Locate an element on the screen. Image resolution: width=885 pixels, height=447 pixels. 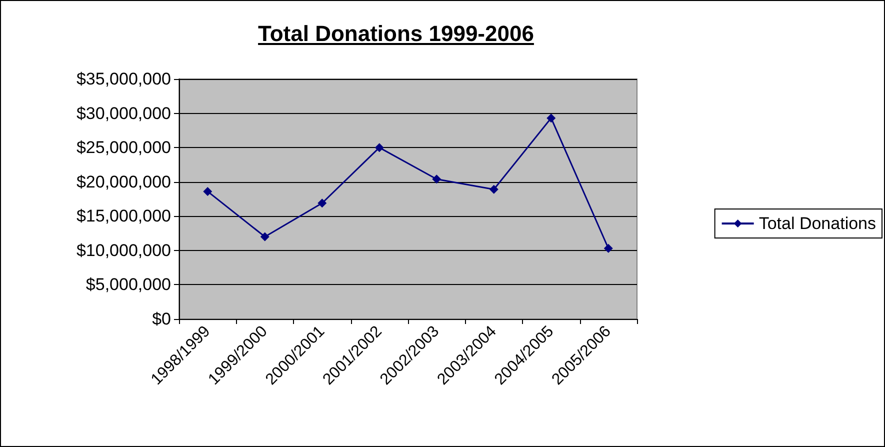
y-tick-label: $30,000,000 is located at coordinates (123, 113).